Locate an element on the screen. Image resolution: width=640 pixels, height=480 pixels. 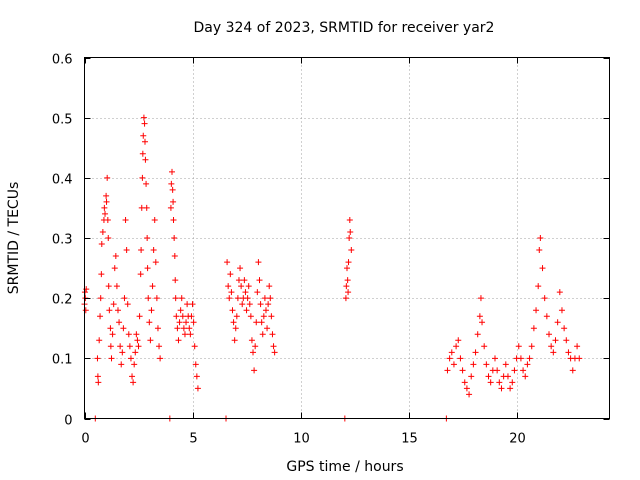
y-tick-label: 0.1 is located at coordinates (62, 360).